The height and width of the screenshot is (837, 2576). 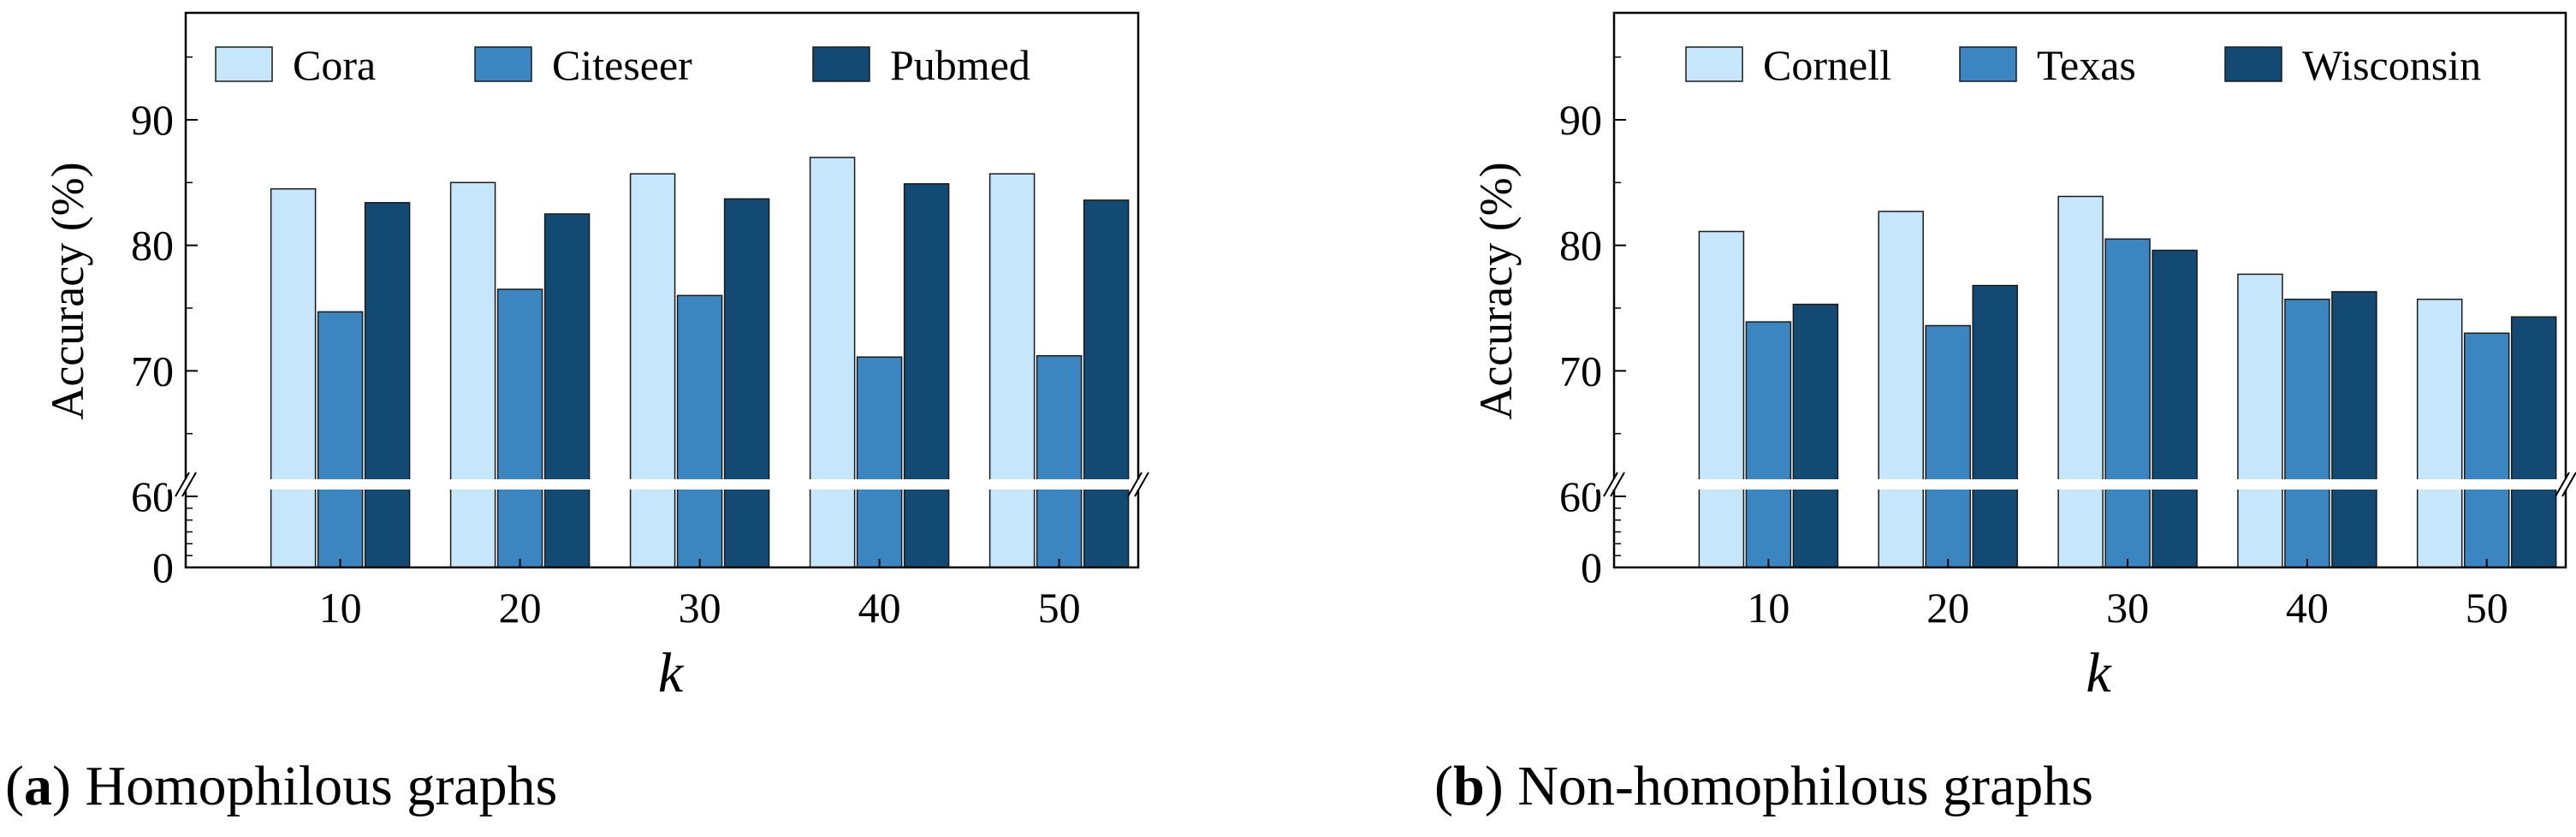 What do you see at coordinates (622, 65) in the screenshot?
I see `legend-label-citeseer: Citeseer` at bounding box center [622, 65].